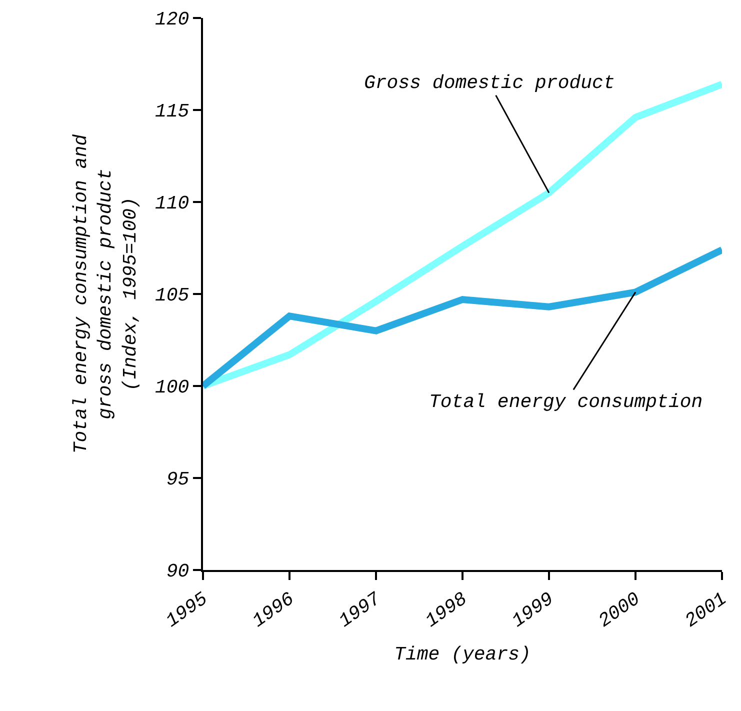 The height and width of the screenshot is (711, 741). I want to click on y-tick-label: 120, so click(172, 19).